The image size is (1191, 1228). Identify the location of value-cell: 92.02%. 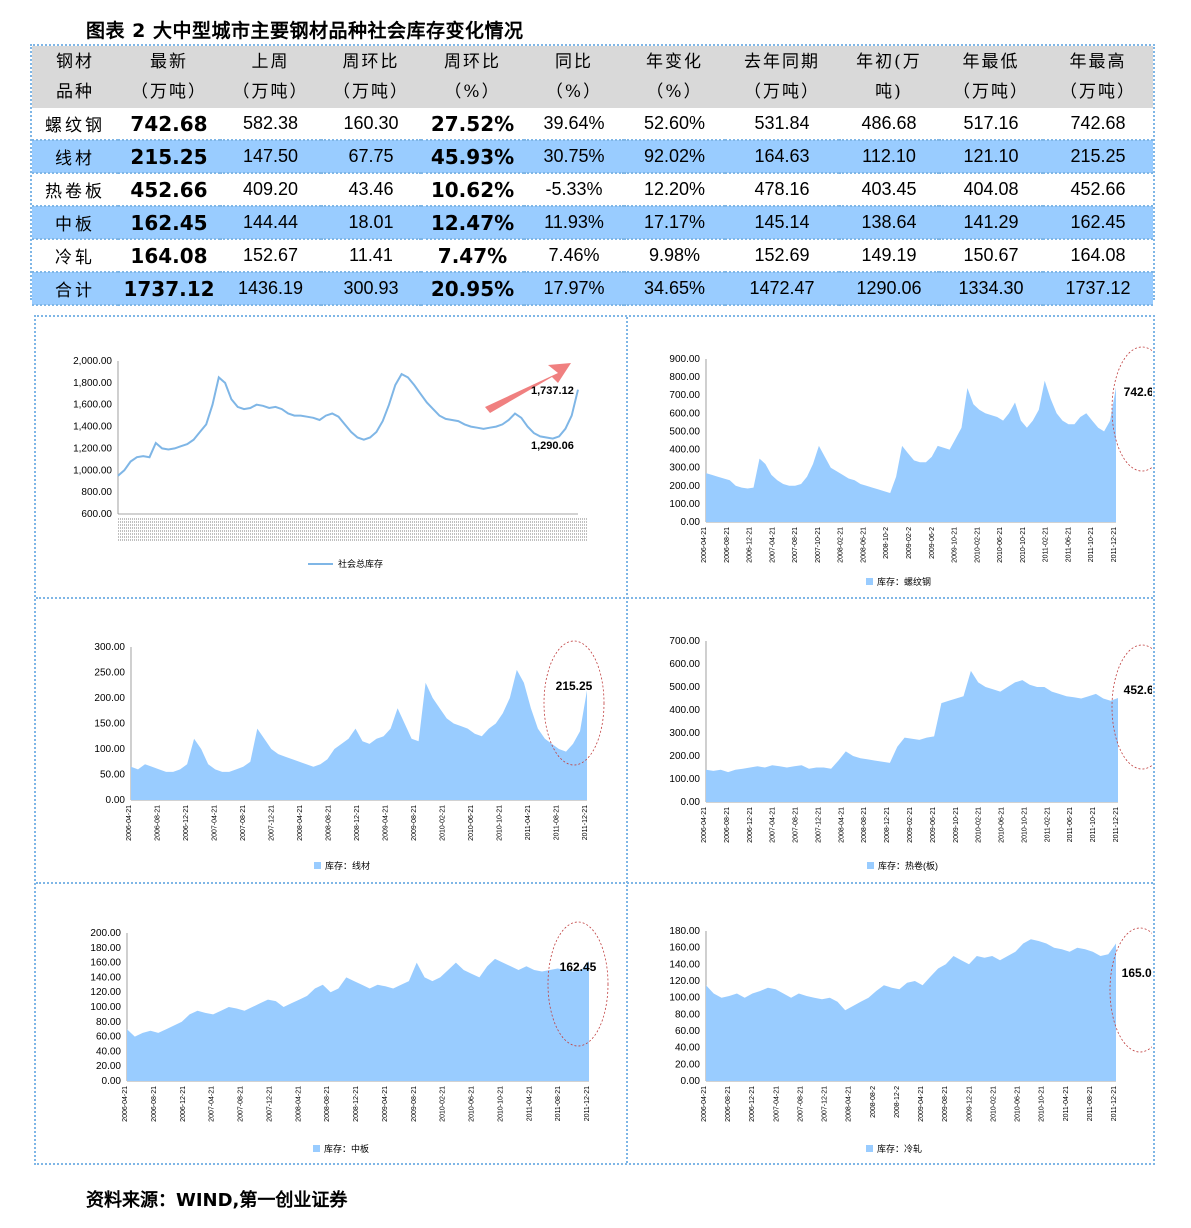
(674, 157).